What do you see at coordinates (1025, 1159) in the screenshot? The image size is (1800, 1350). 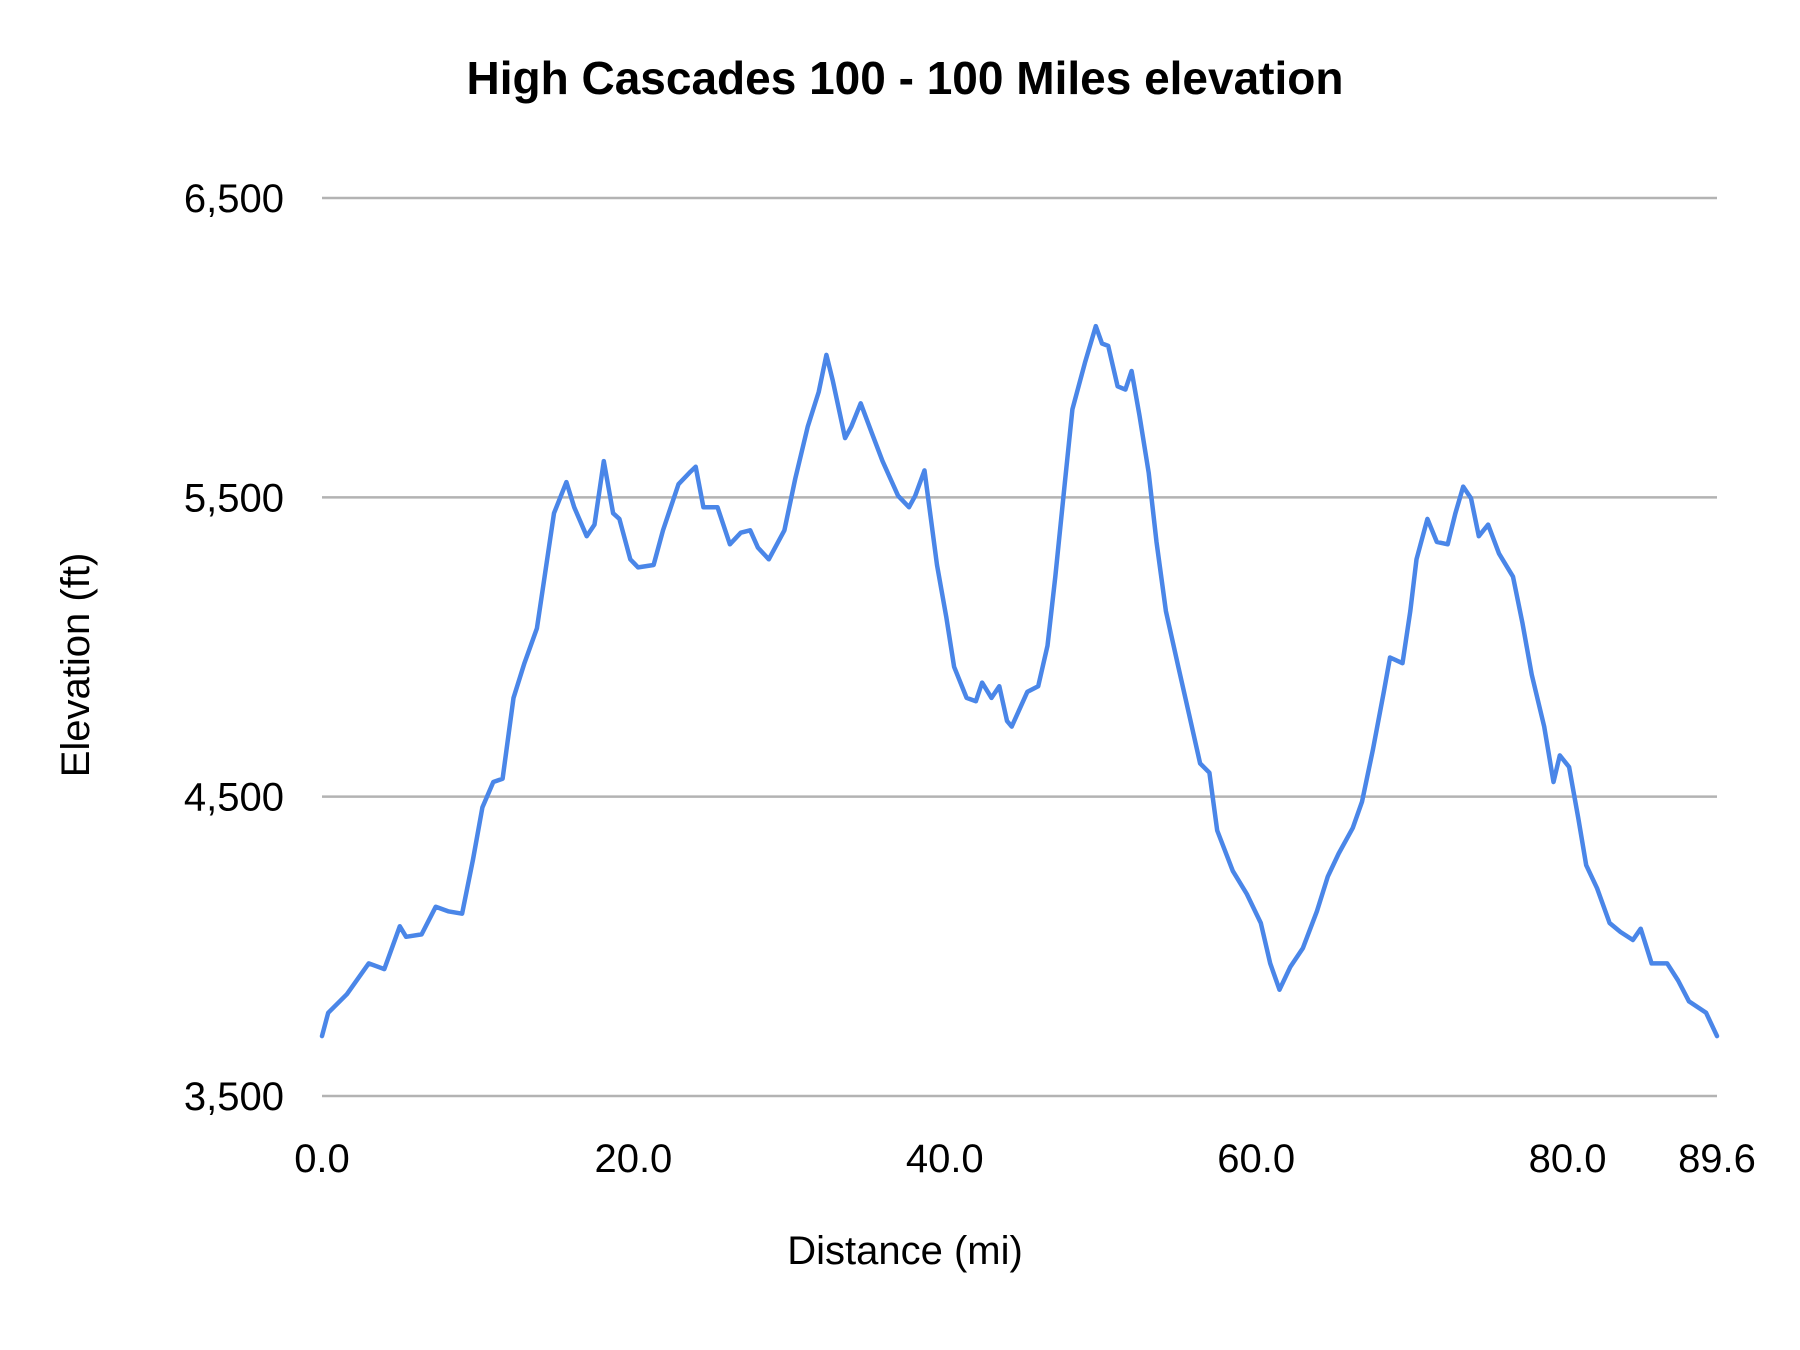 I see `x-axis-ticks: 0.0 20.0 40.0 60.0 80.0 89.6` at bounding box center [1025, 1159].